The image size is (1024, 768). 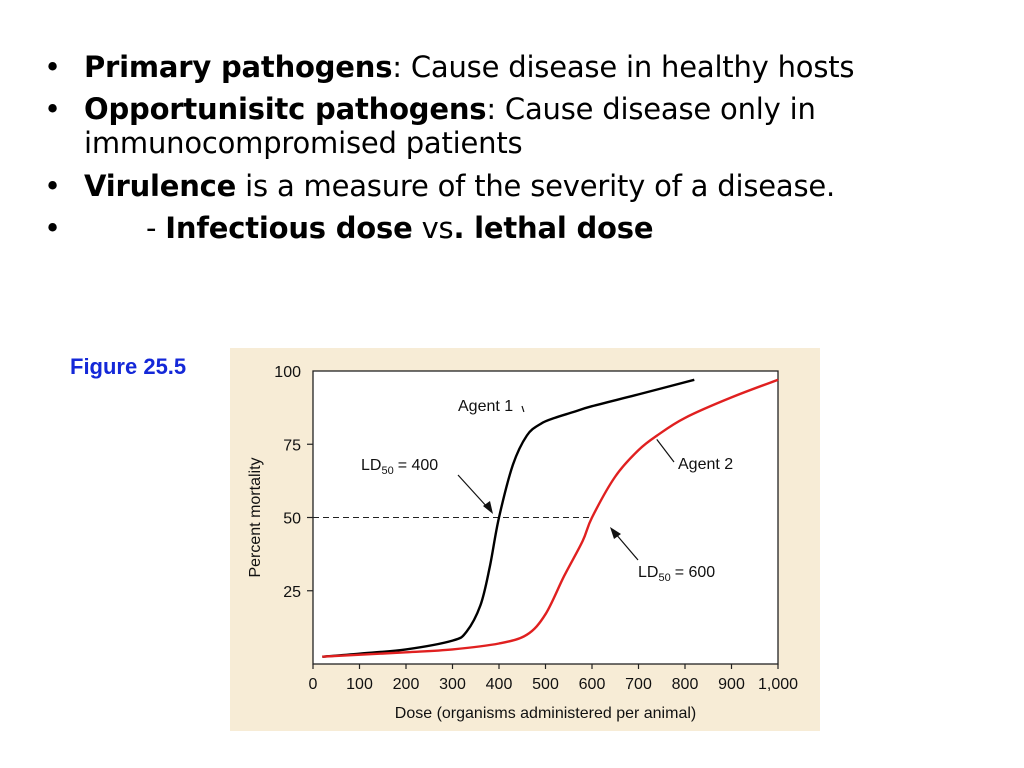 What do you see at coordinates (406, 684) in the screenshot?
I see `x-tick-label: 200` at bounding box center [406, 684].